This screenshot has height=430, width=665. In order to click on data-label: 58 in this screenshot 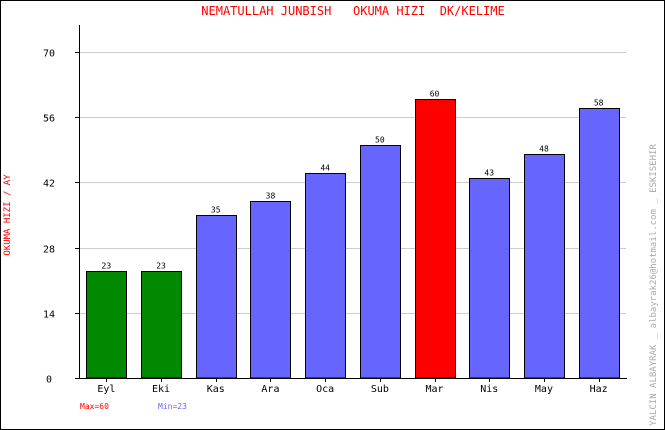, I will do `click(599, 103)`.